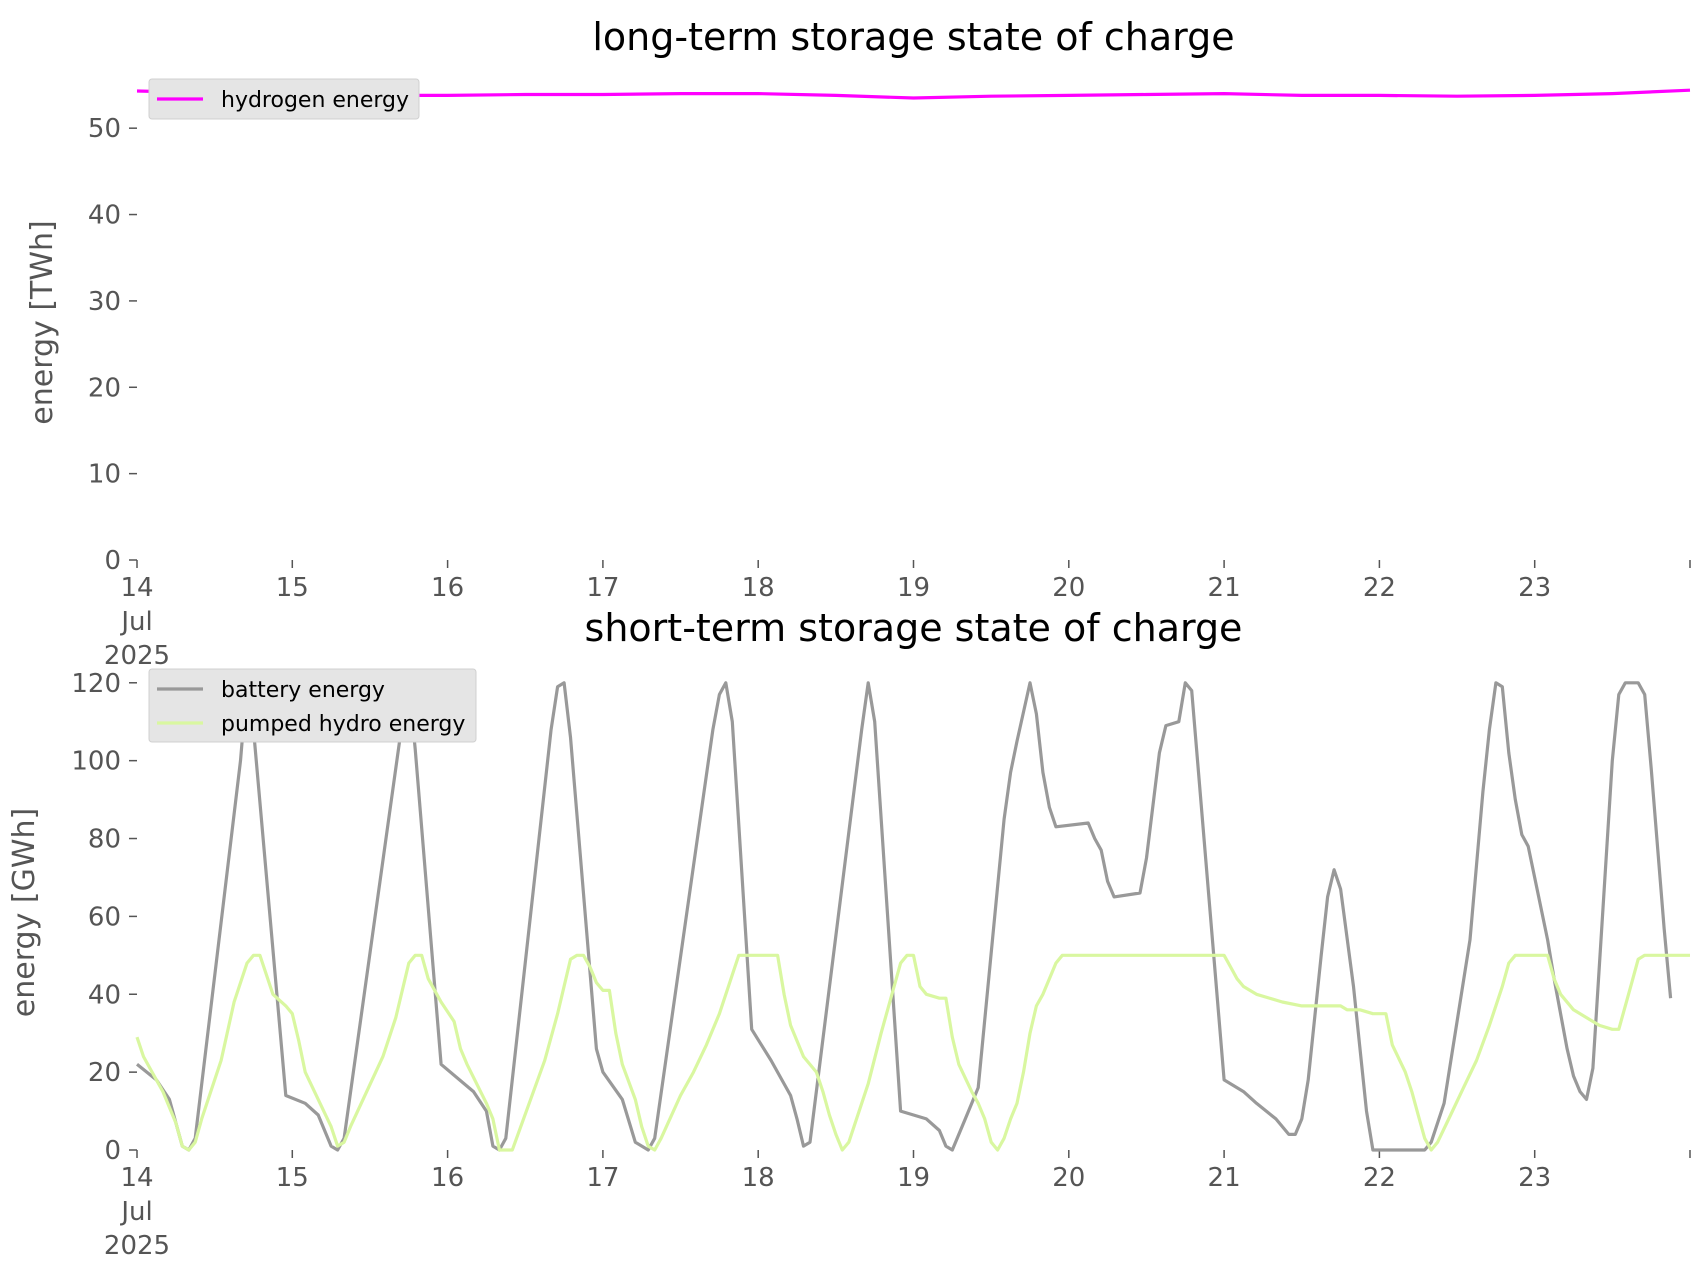  Describe the element at coordinates (104, 302) in the screenshot. I see `y-tick-label: 30` at that location.